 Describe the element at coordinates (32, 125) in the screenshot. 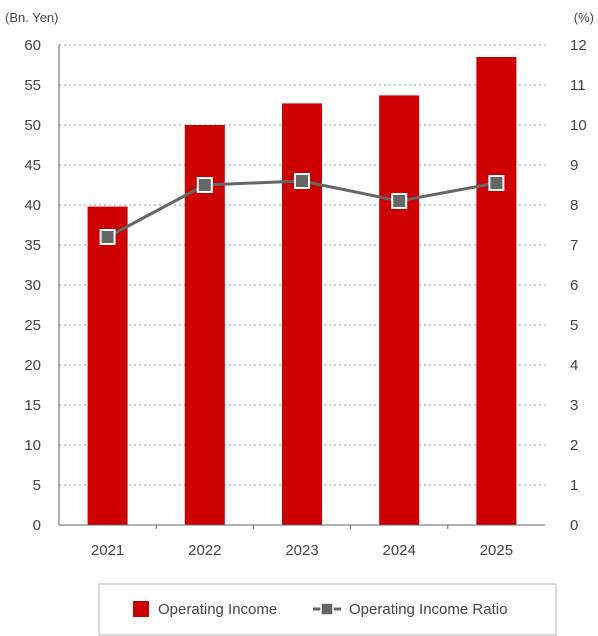

I see `left-tick-label: 50` at that location.